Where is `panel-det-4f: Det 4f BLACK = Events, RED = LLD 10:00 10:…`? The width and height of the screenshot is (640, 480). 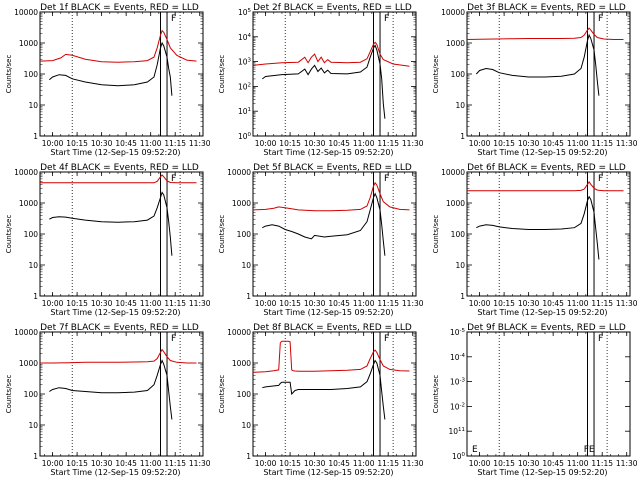 panel-det-4f: Det 4f BLACK = Events, RED = LLD 10:00 10:… is located at coordinates (108, 240).